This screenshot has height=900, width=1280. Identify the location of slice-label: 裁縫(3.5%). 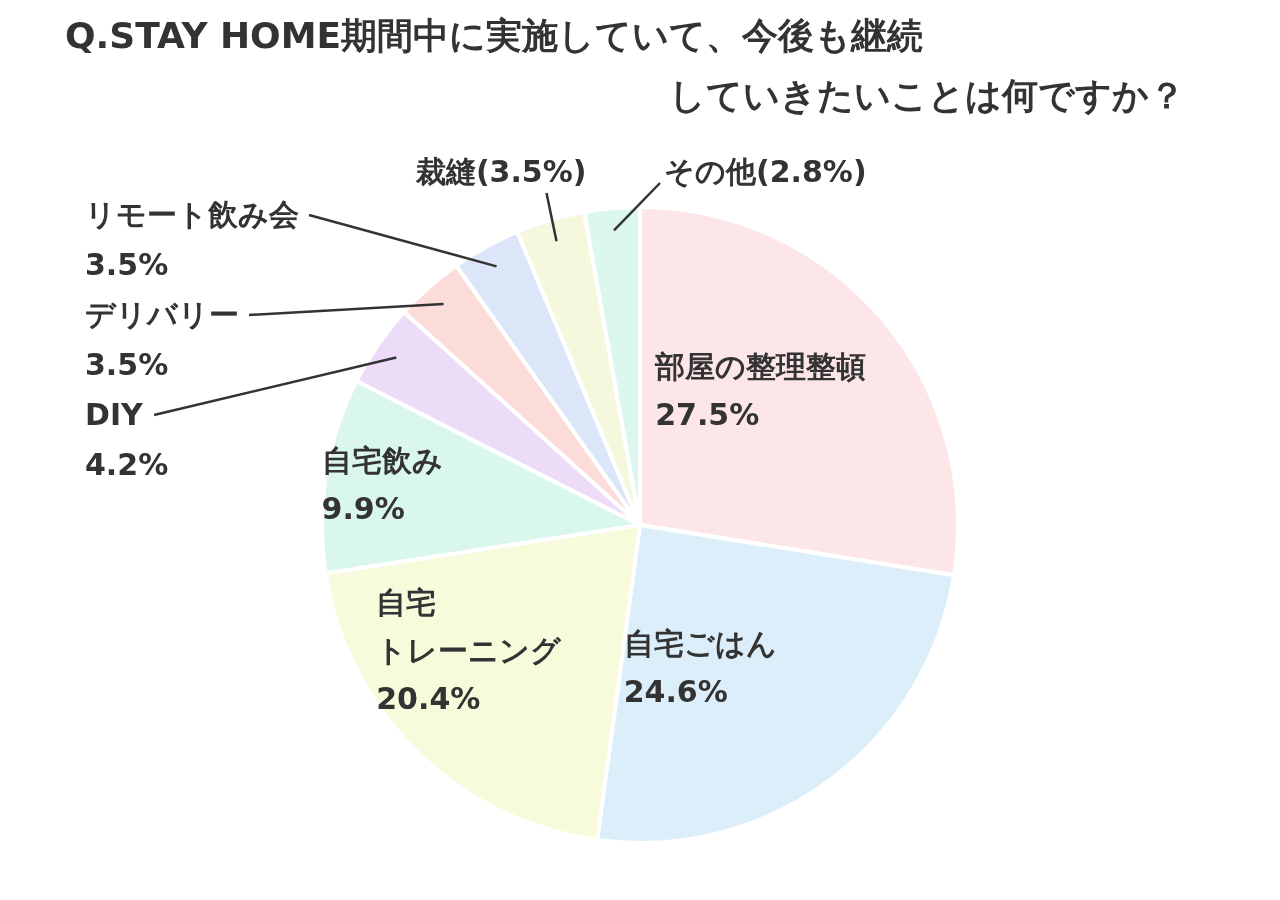
(500, 171).